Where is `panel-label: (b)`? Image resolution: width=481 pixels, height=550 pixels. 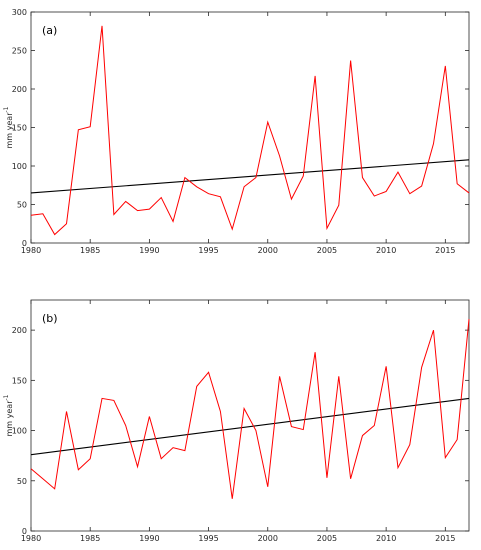
panel-label: (b) is located at coordinates (50, 318).